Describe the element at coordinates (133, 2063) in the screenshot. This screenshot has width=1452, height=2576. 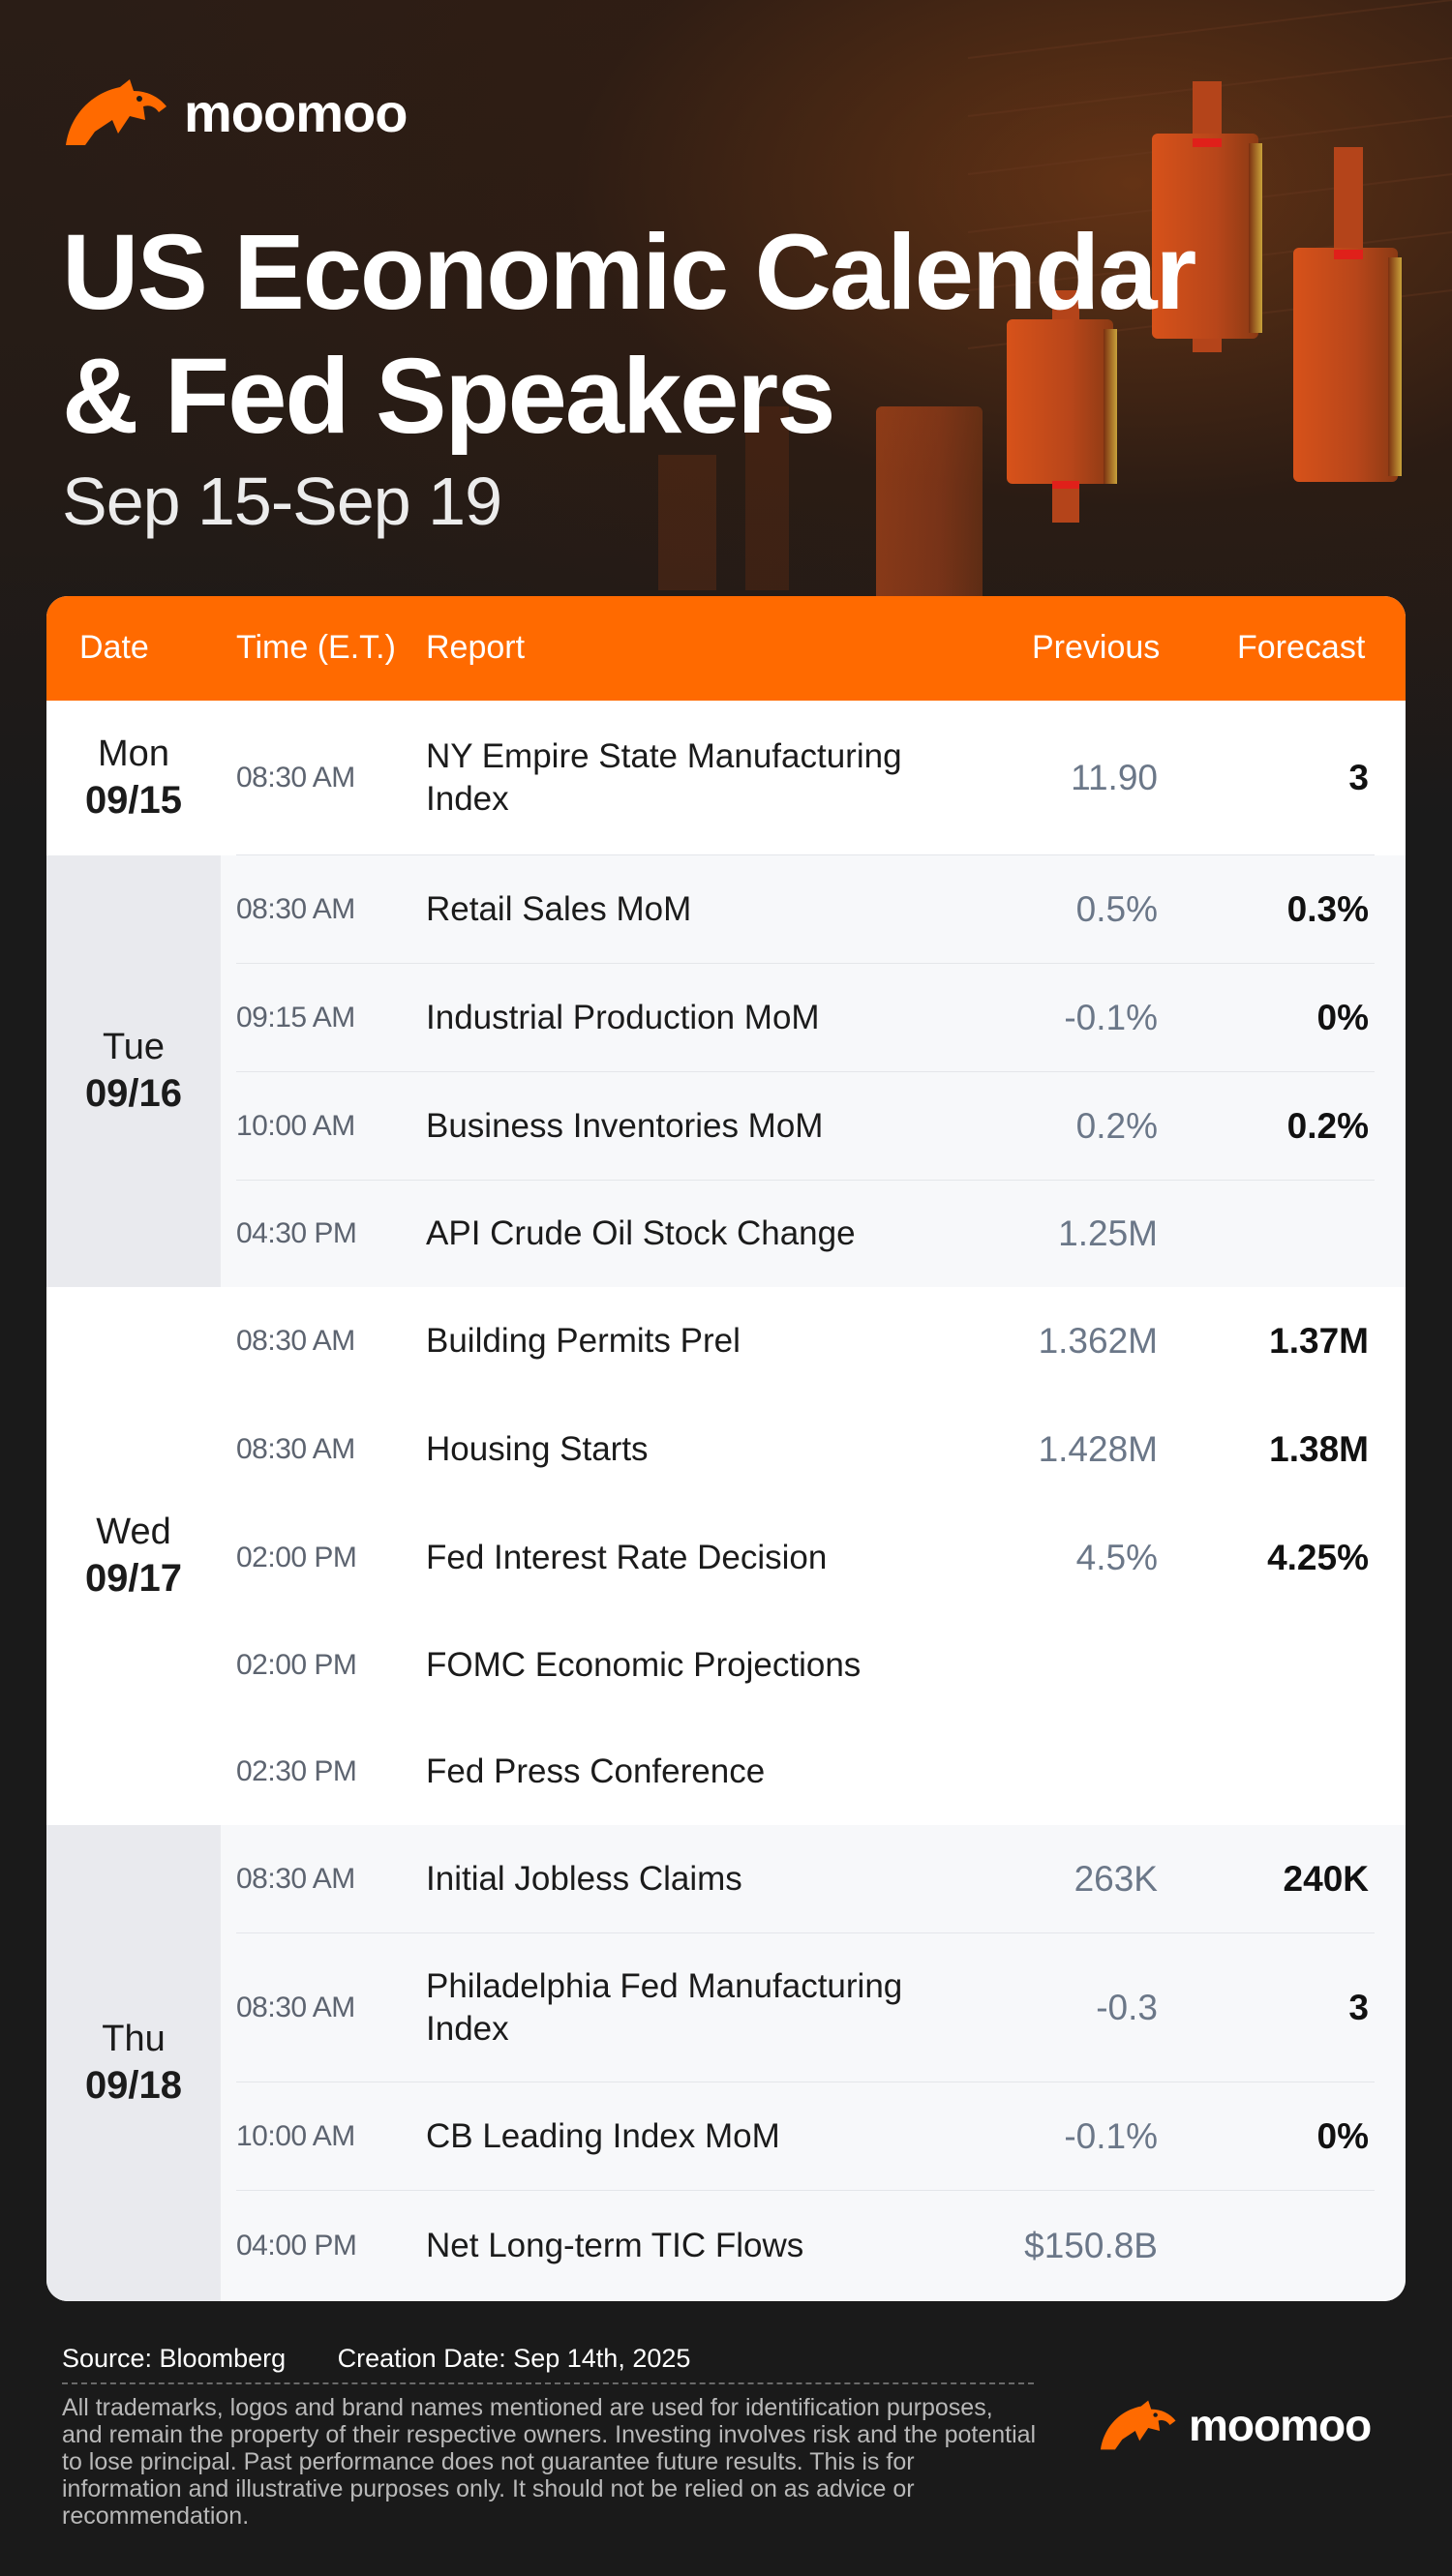
I see `date-cell: Thu 09/18` at that location.